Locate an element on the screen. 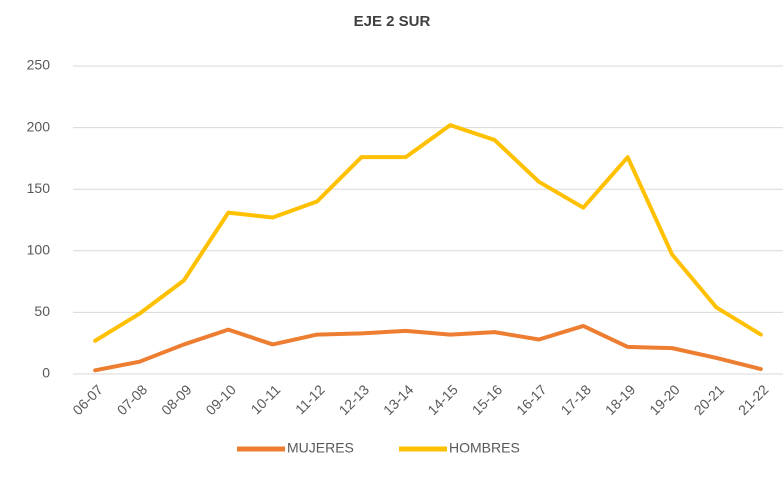  y-tick-label: 100 is located at coordinates (39, 250).